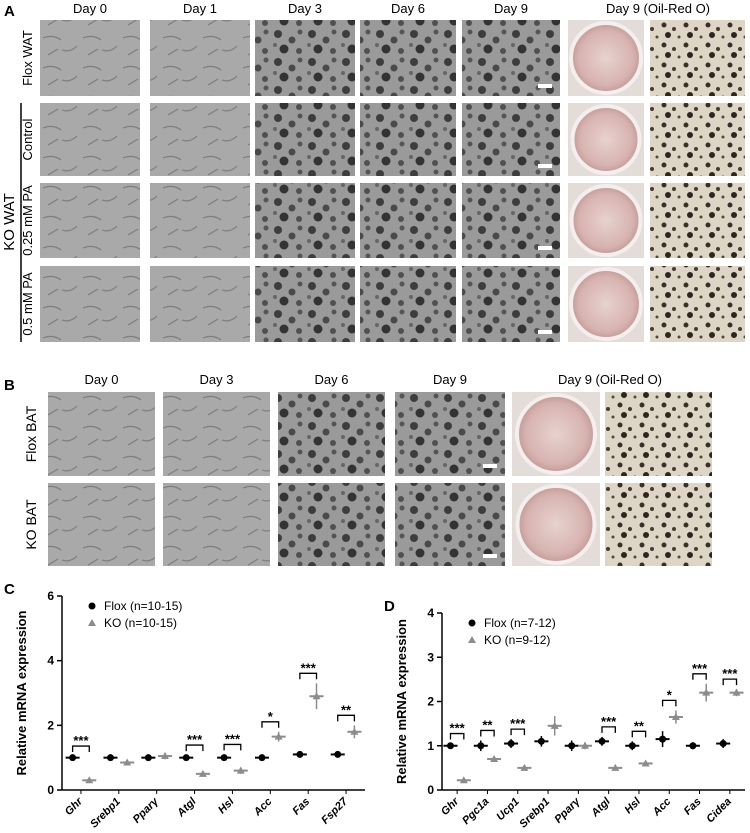 The height and width of the screenshot is (833, 750). Describe the element at coordinates (332, 379) in the screenshot. I see `column-header: Day 6` at that location.